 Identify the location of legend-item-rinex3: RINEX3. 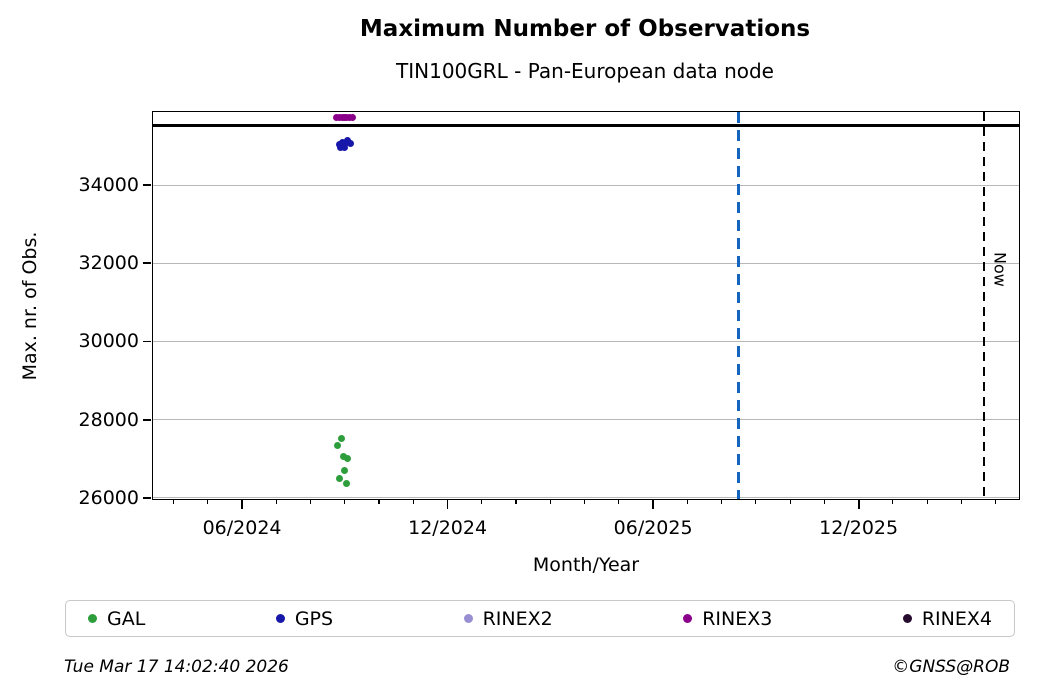
(727, 619).